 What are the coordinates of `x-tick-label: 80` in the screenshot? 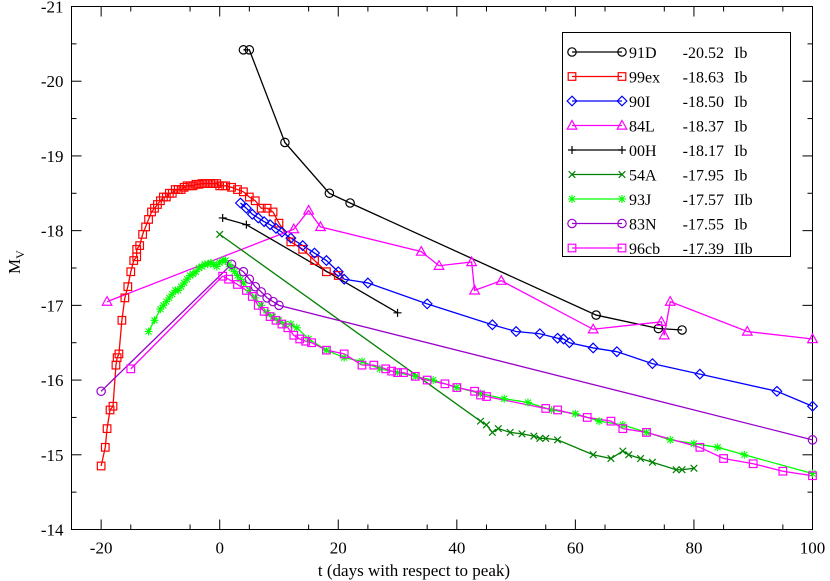 It's located at (693, 548).